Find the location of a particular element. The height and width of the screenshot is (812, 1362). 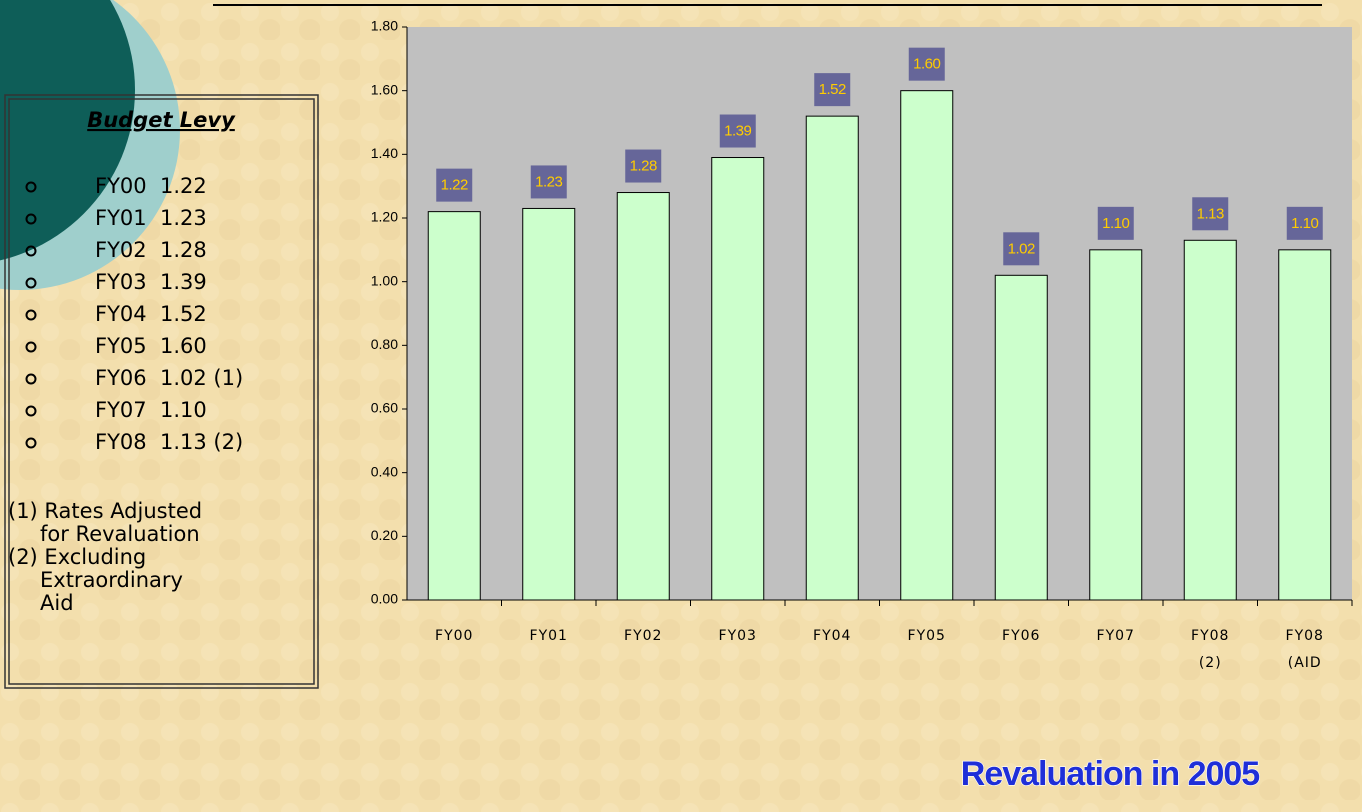

value-label: 1.22 is located at coordinates (454, 185).